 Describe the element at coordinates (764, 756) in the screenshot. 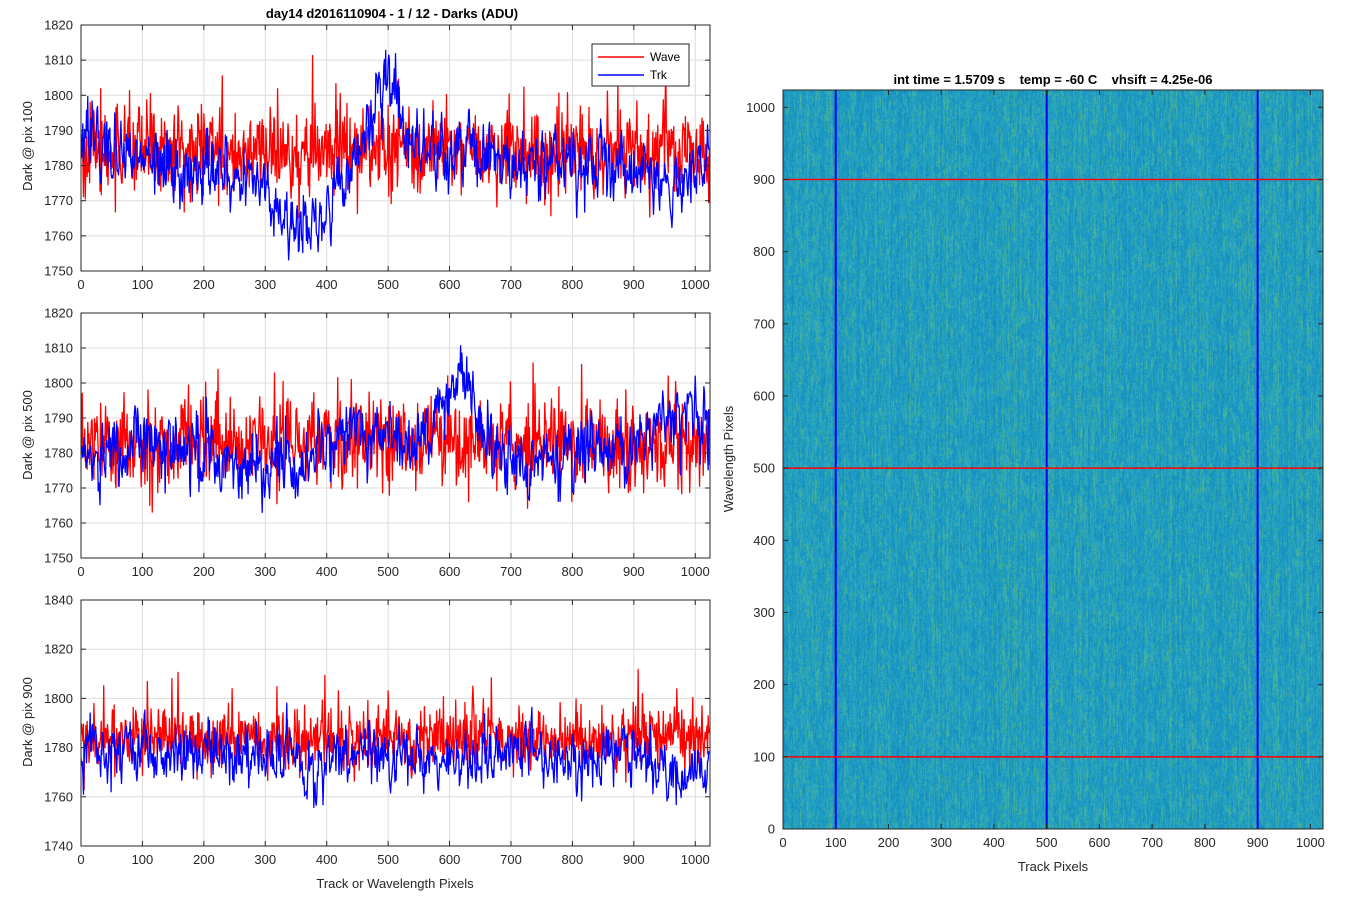

I see `y-tick-label: 100` at that location.